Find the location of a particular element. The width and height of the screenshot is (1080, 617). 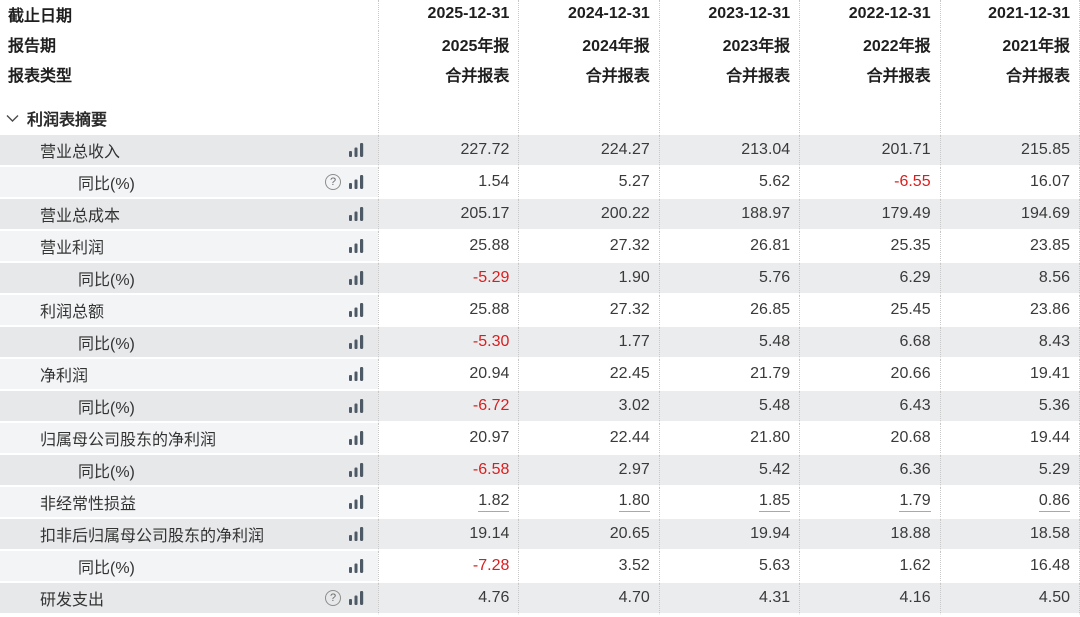

table-row-label-cell: 同比(%)? is located at coordinates (189, 183).